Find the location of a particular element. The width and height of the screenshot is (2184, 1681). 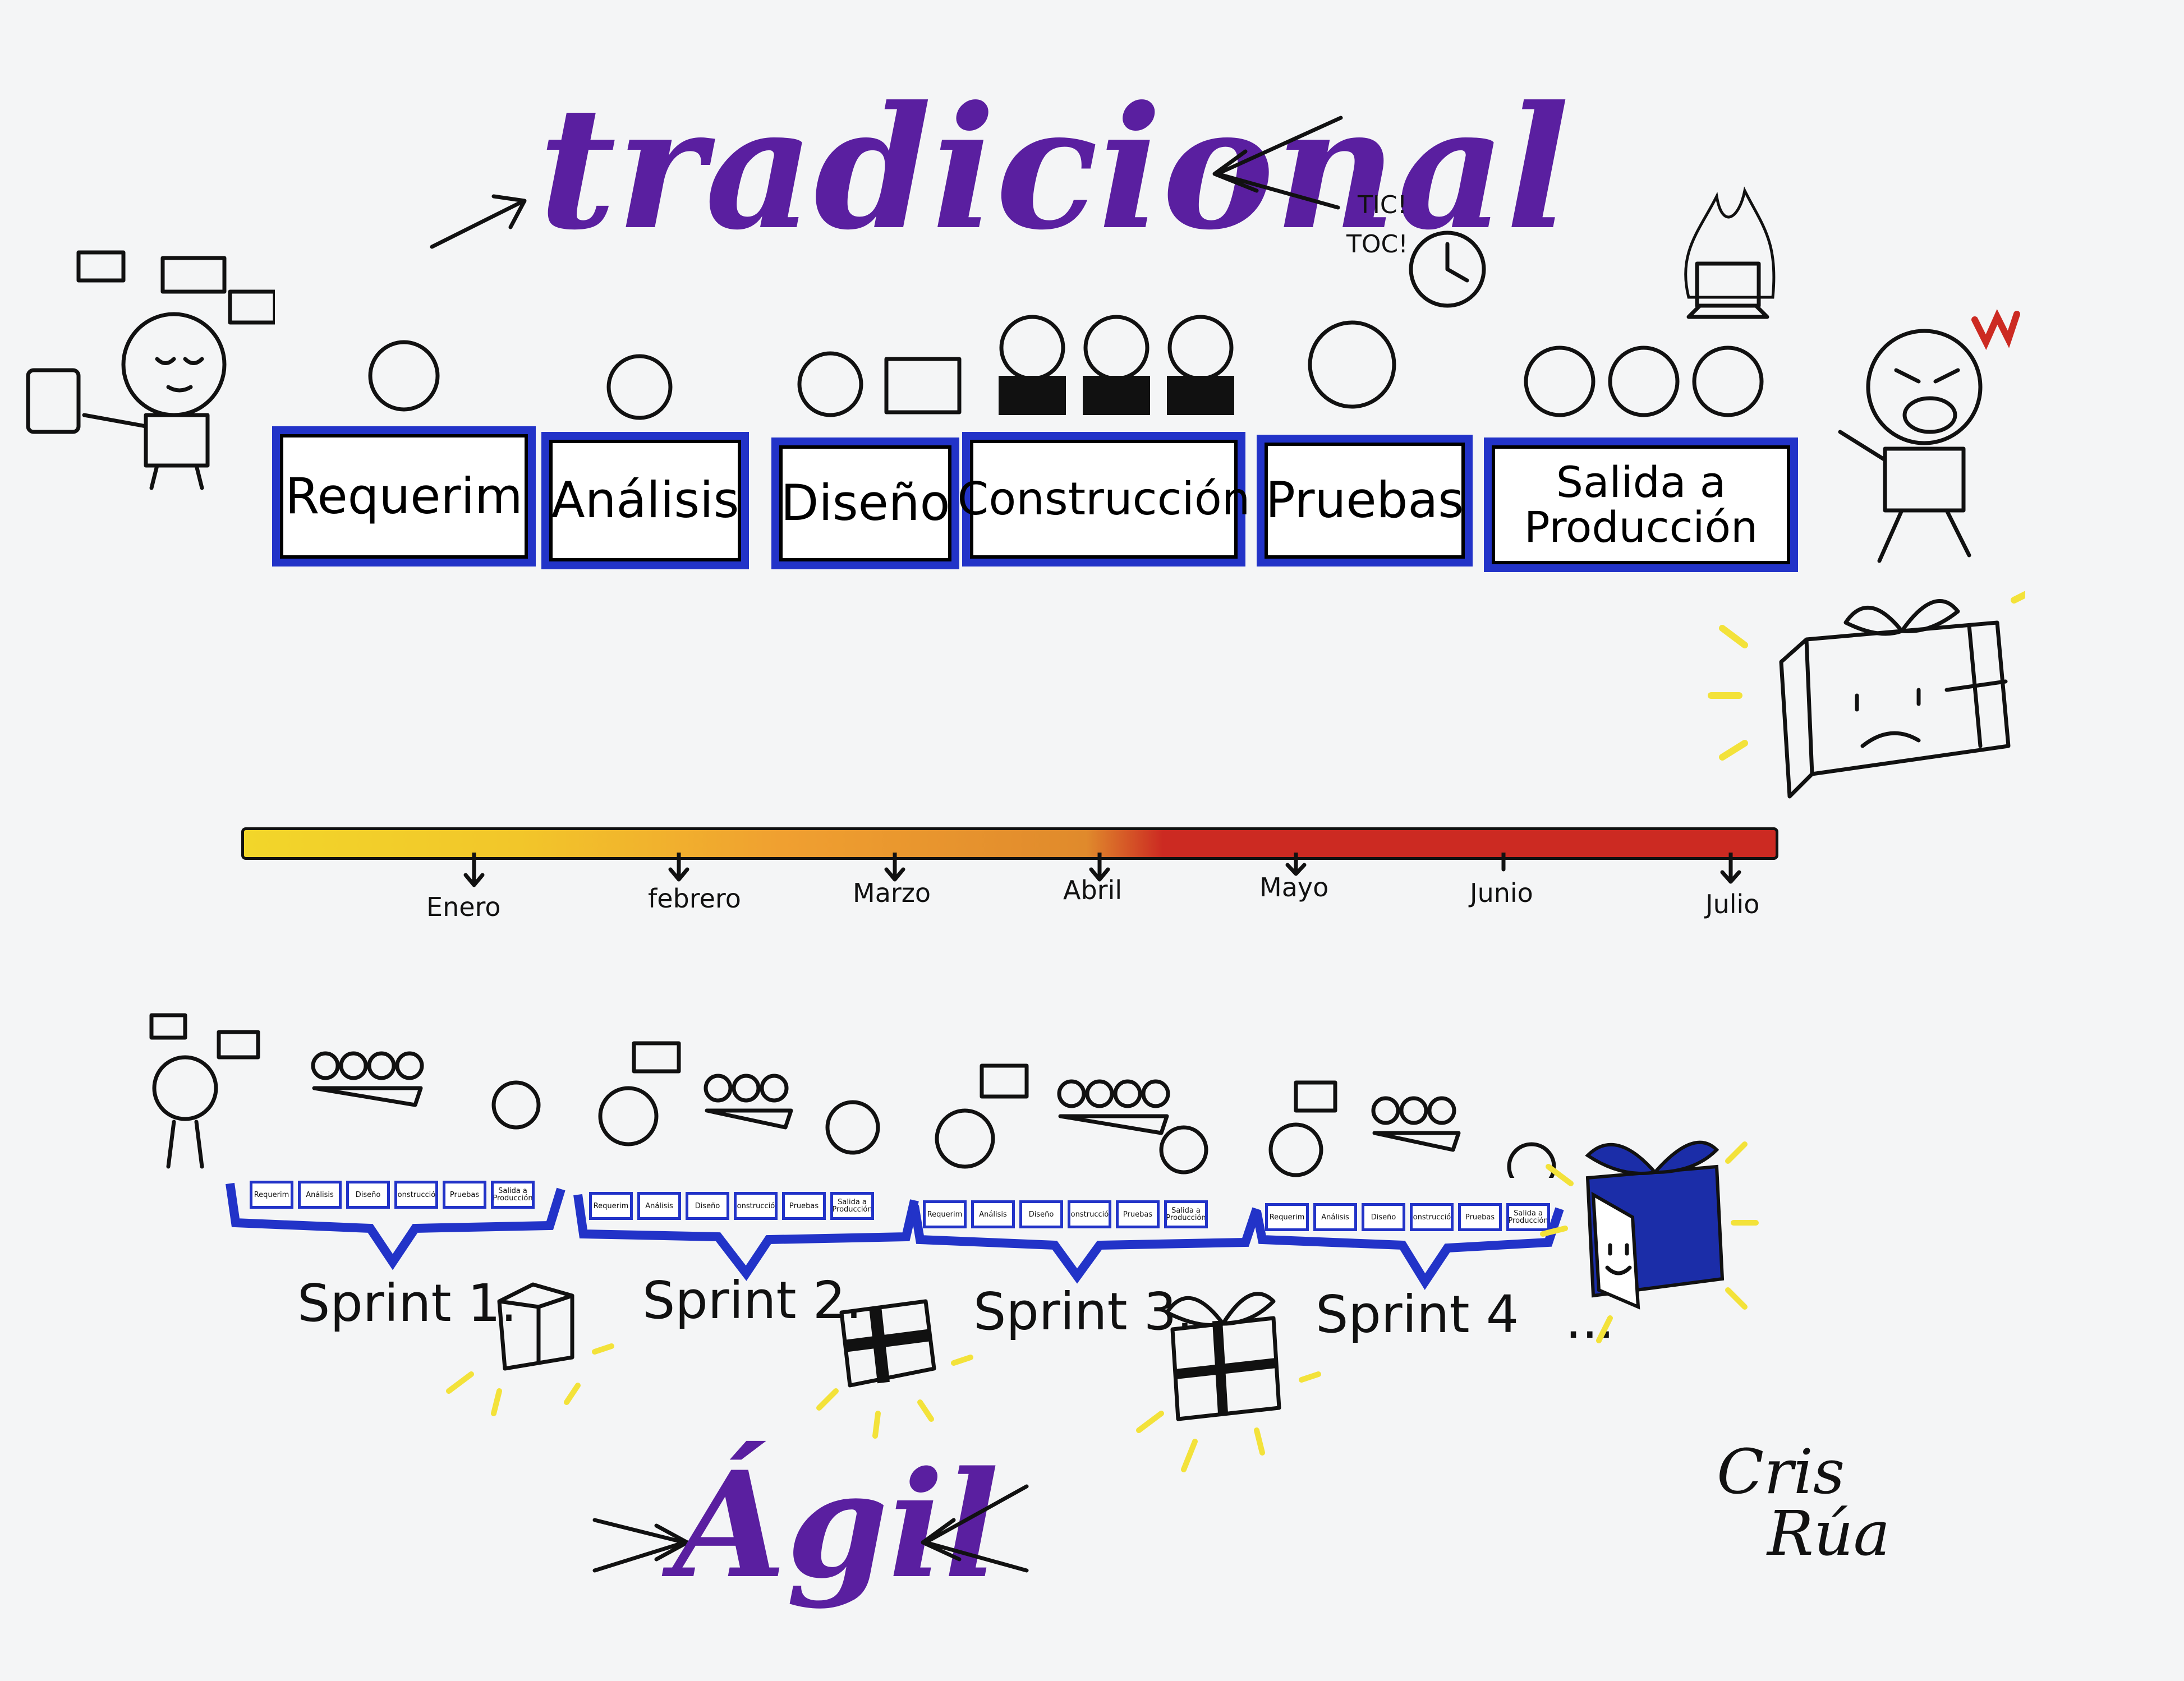

sprint-2-gift-icon is located at coordinates (895, 1369).